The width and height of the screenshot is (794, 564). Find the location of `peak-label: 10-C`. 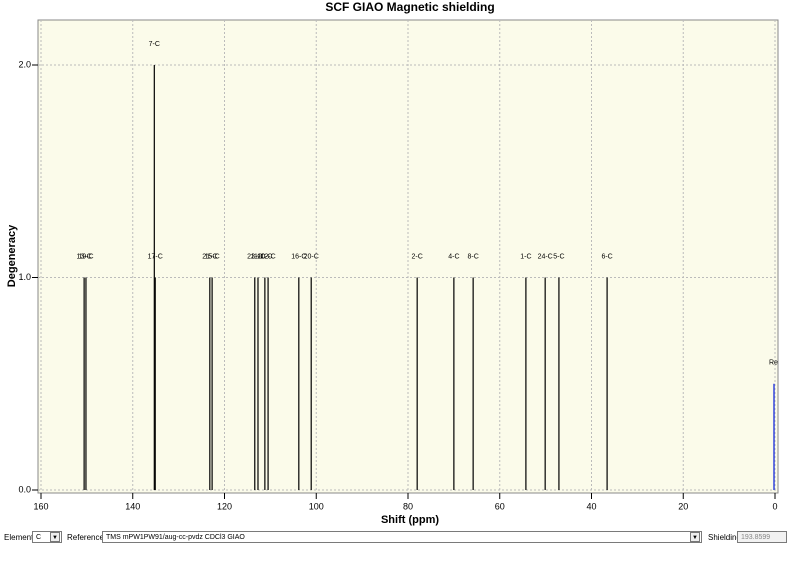

peak-label: 10-C is located at coordinates (264, 256).